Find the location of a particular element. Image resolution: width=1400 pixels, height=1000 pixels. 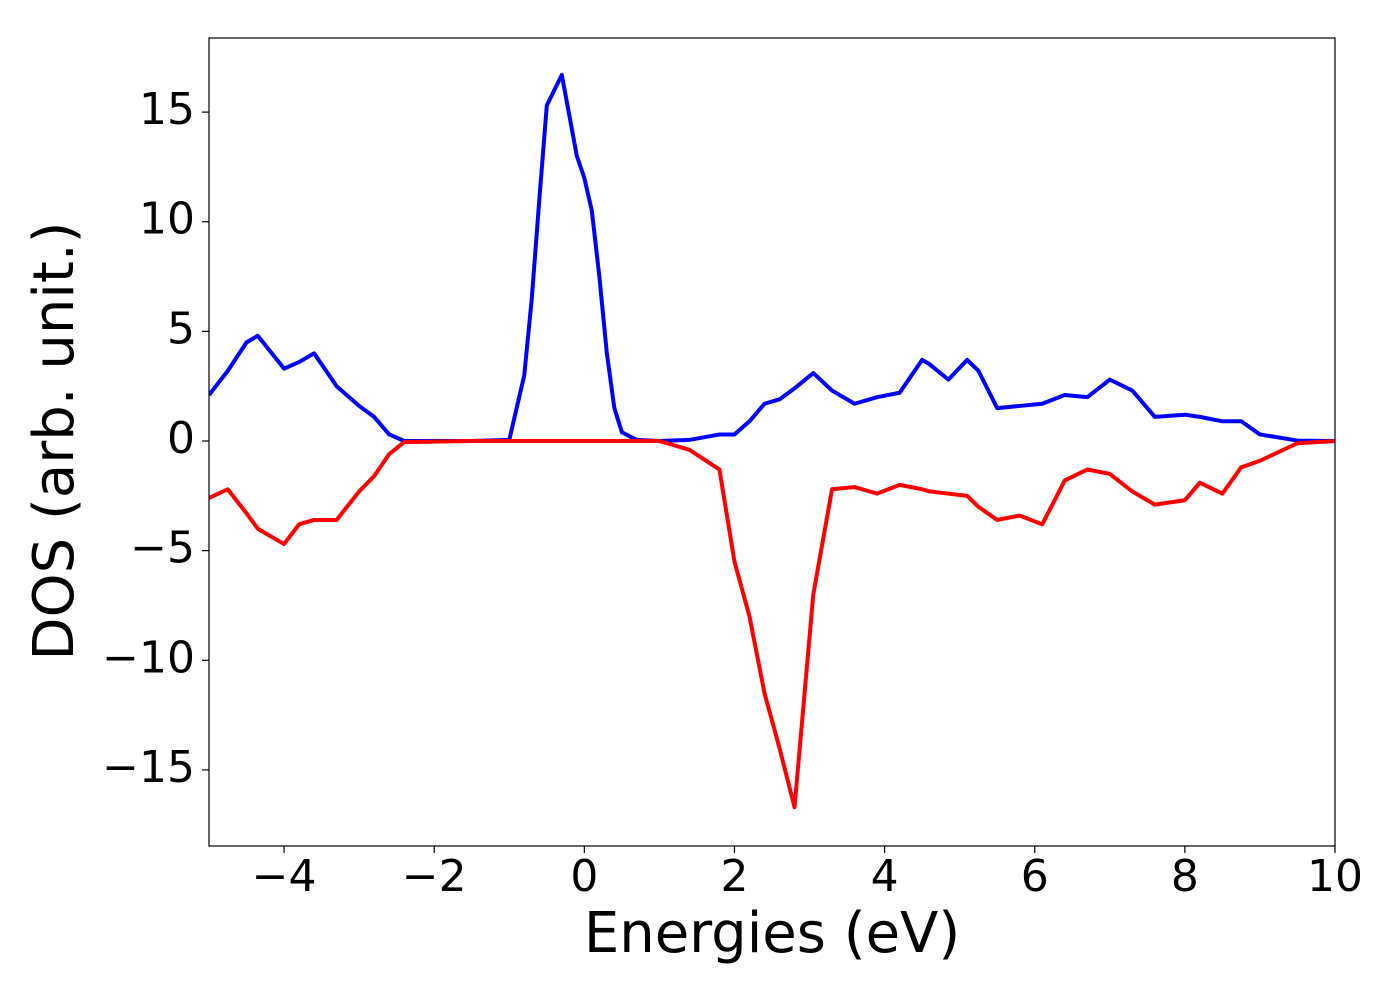

x-axis-label: Energies (eV) is located at coordinates (772, 933).